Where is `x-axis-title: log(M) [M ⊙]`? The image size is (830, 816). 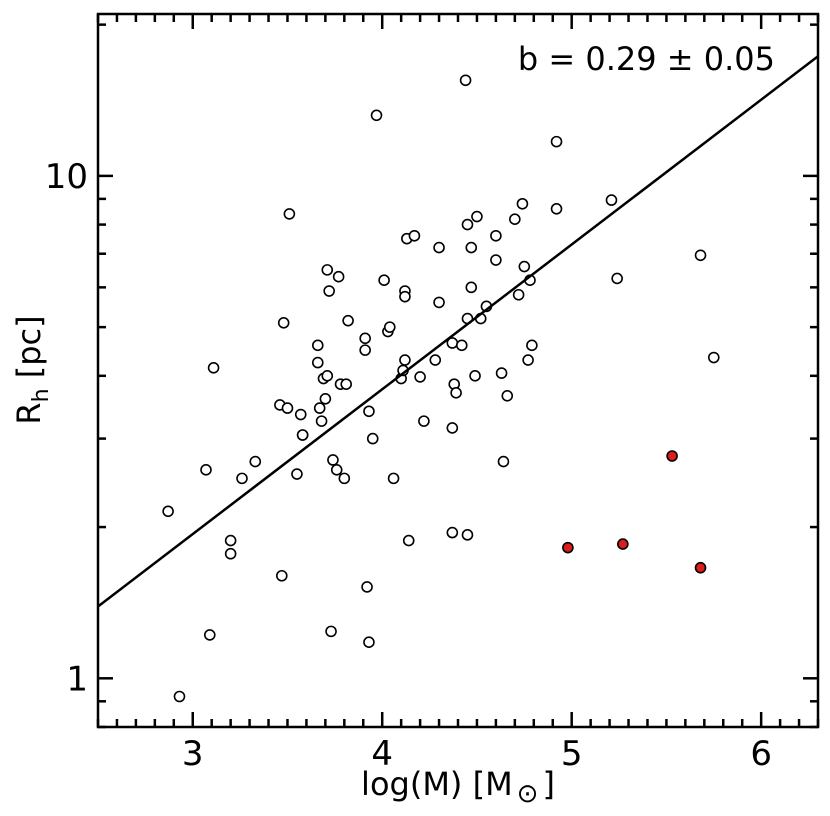 x-axis-title: log(M) [M ⊙] is located at coordinates (458, 787).